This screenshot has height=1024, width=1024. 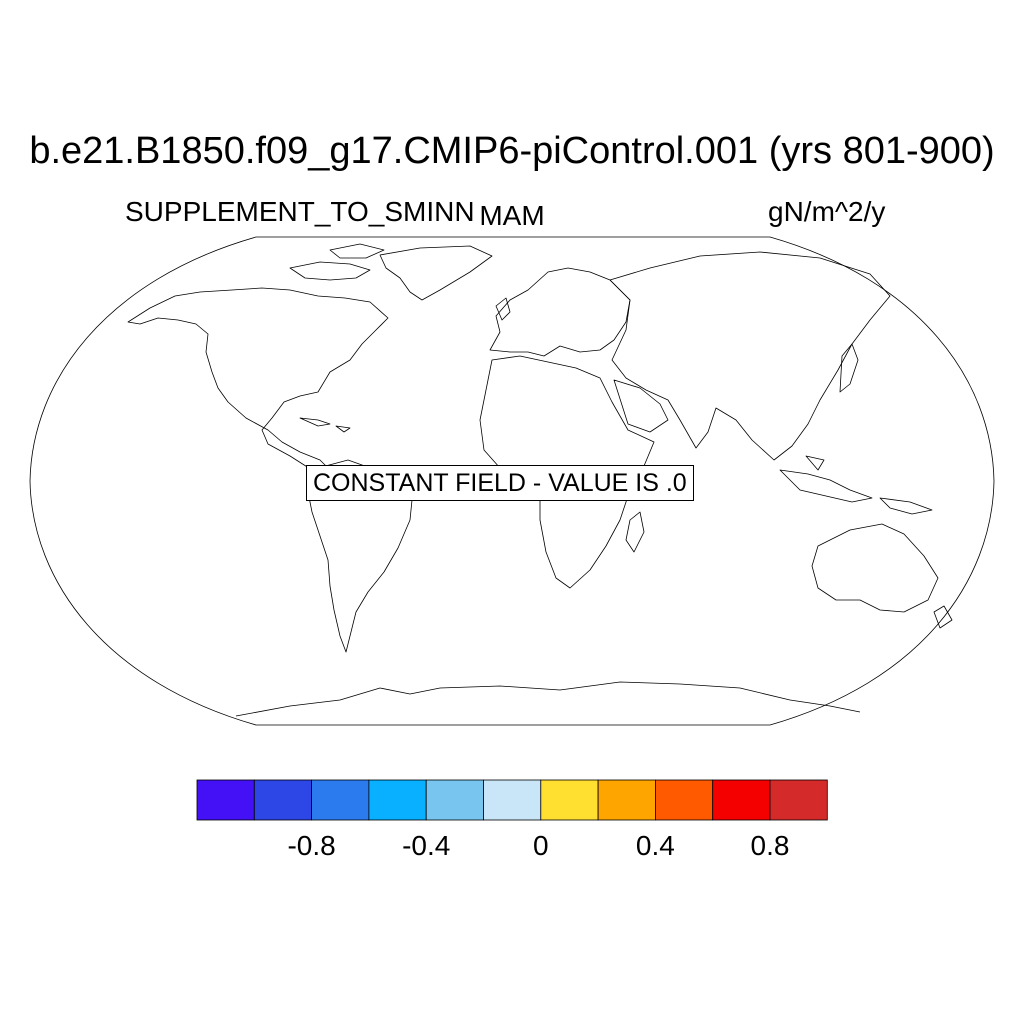 What do you see at coordinates (827, 211) in the screenshot?
I see `units-label: gN/m^2/y` at bounding box center [827, 211].